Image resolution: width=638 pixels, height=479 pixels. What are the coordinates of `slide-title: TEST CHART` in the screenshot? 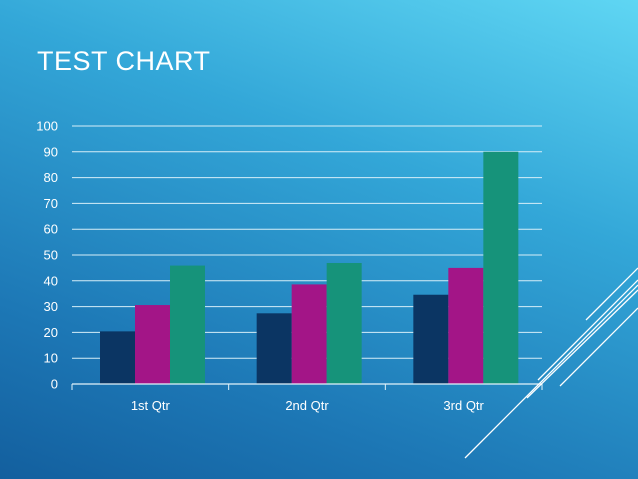 It's located at (124, 61).